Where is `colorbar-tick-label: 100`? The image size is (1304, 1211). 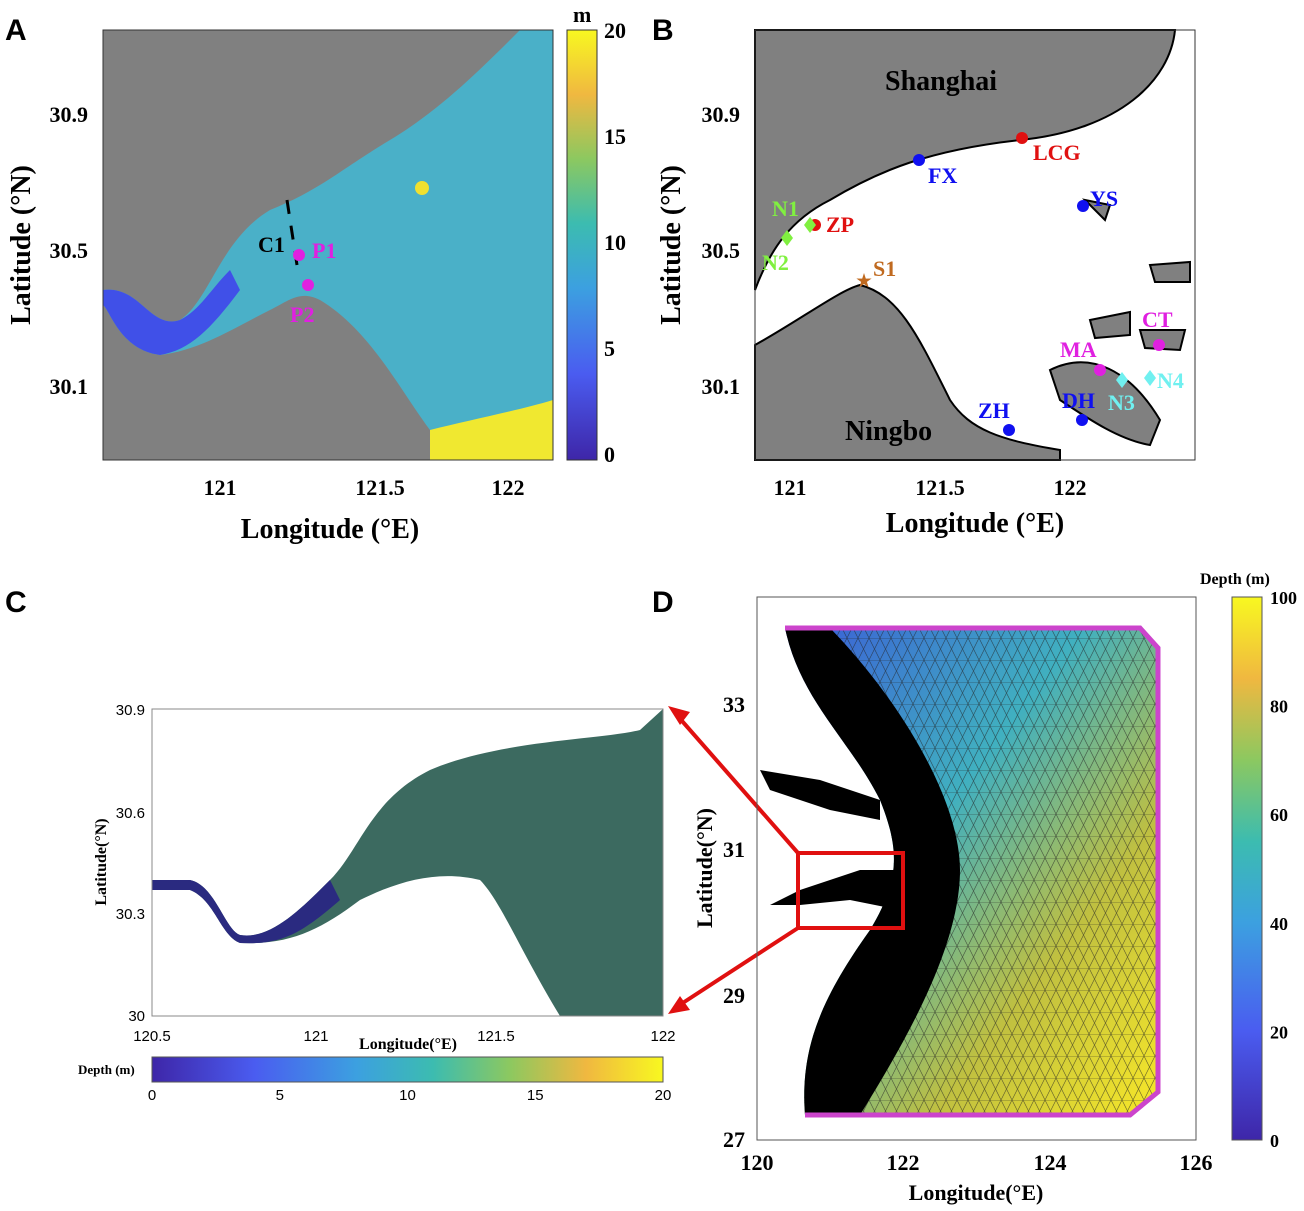 colorbar-tick-label: 100 is located at coordinates (1283, 598).